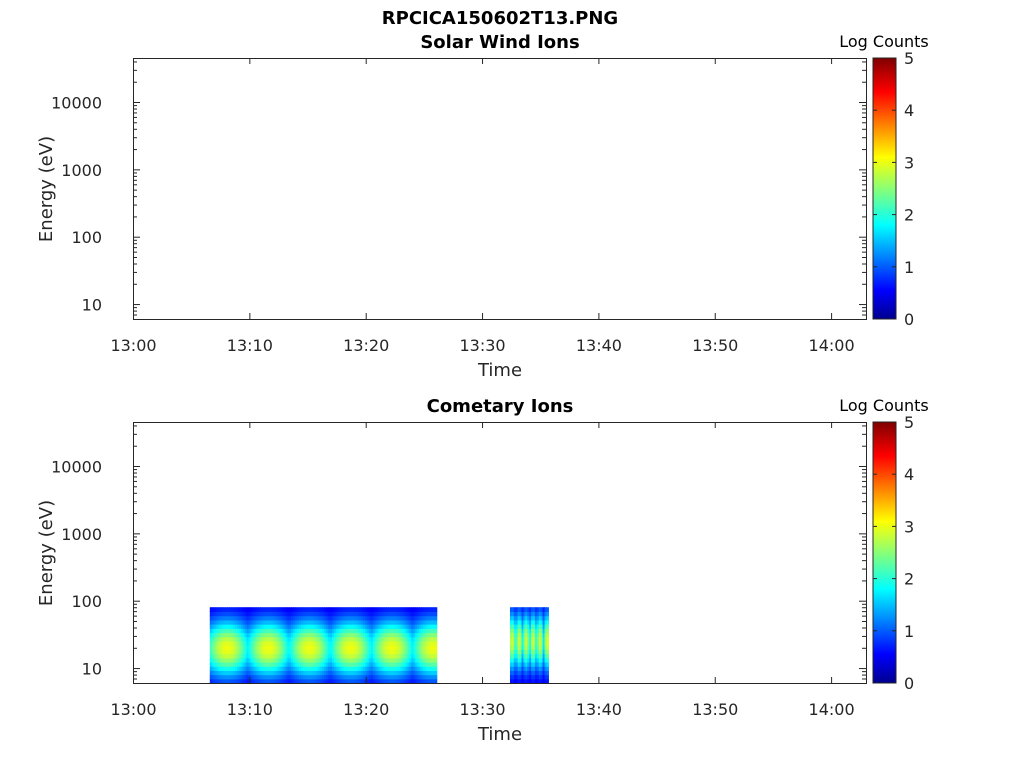 Image resolution: width=1024 pixels, height=768 pixels. Describe the element at coordinates (909, 422) in the screenshot. I see `colorbar-tick-label: 5` at that location.